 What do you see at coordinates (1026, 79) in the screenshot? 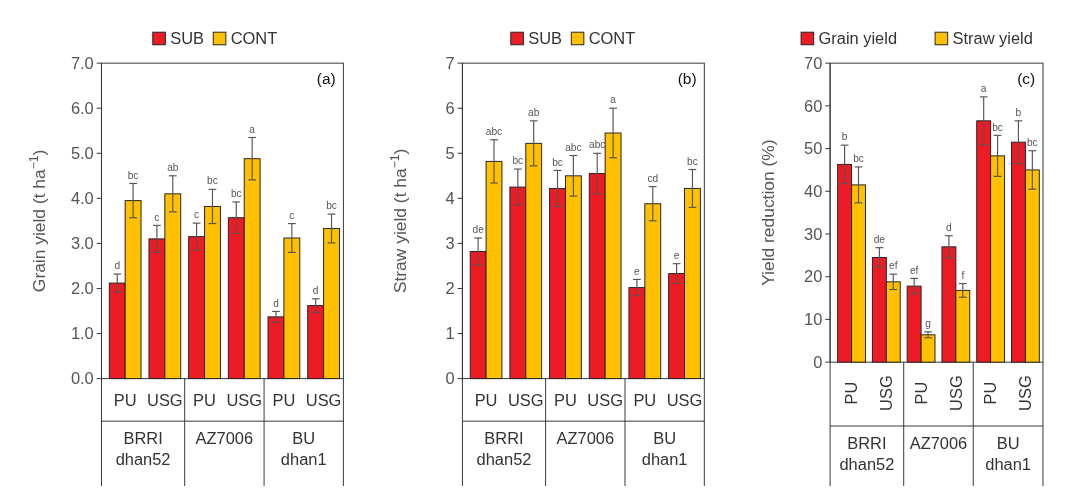
I see `annotation: (c)` at bounding box center [1026, 79].